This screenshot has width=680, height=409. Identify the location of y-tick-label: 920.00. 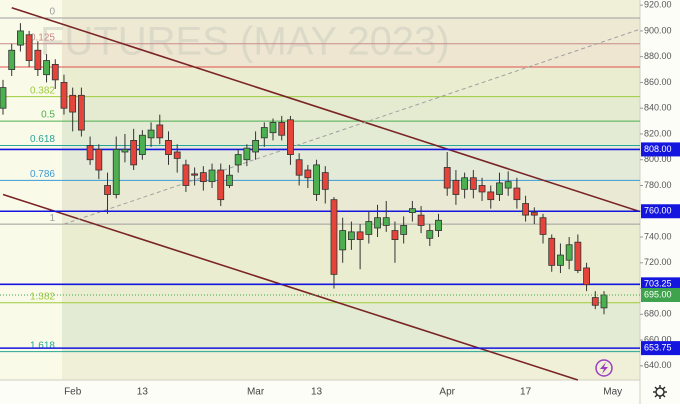
(658, 5).